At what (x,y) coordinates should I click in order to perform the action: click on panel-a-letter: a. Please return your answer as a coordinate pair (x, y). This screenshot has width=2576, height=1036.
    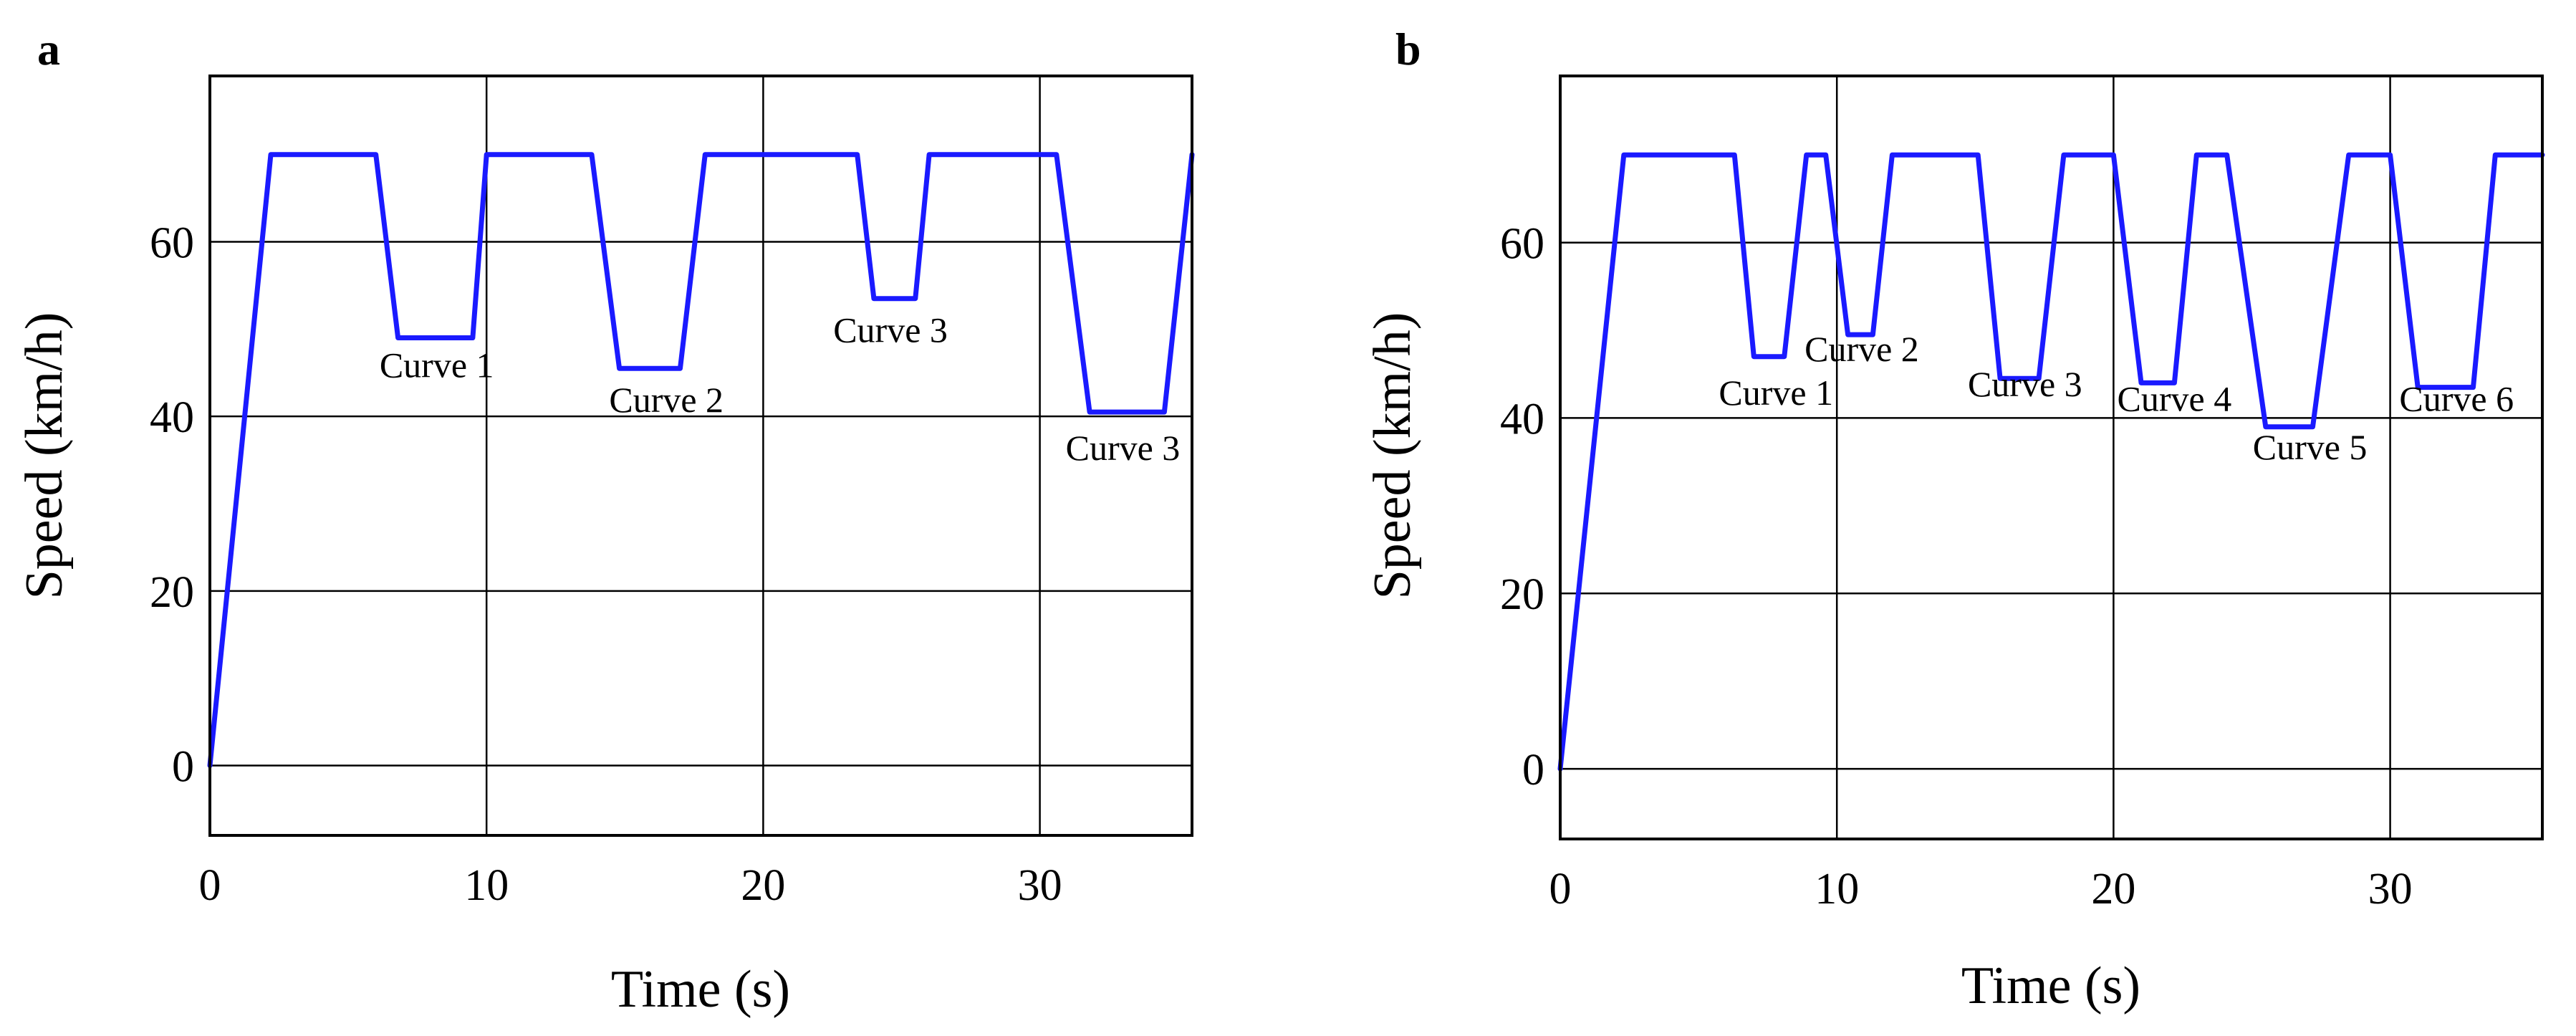
    Looking at the image, I should click on (48, 49).